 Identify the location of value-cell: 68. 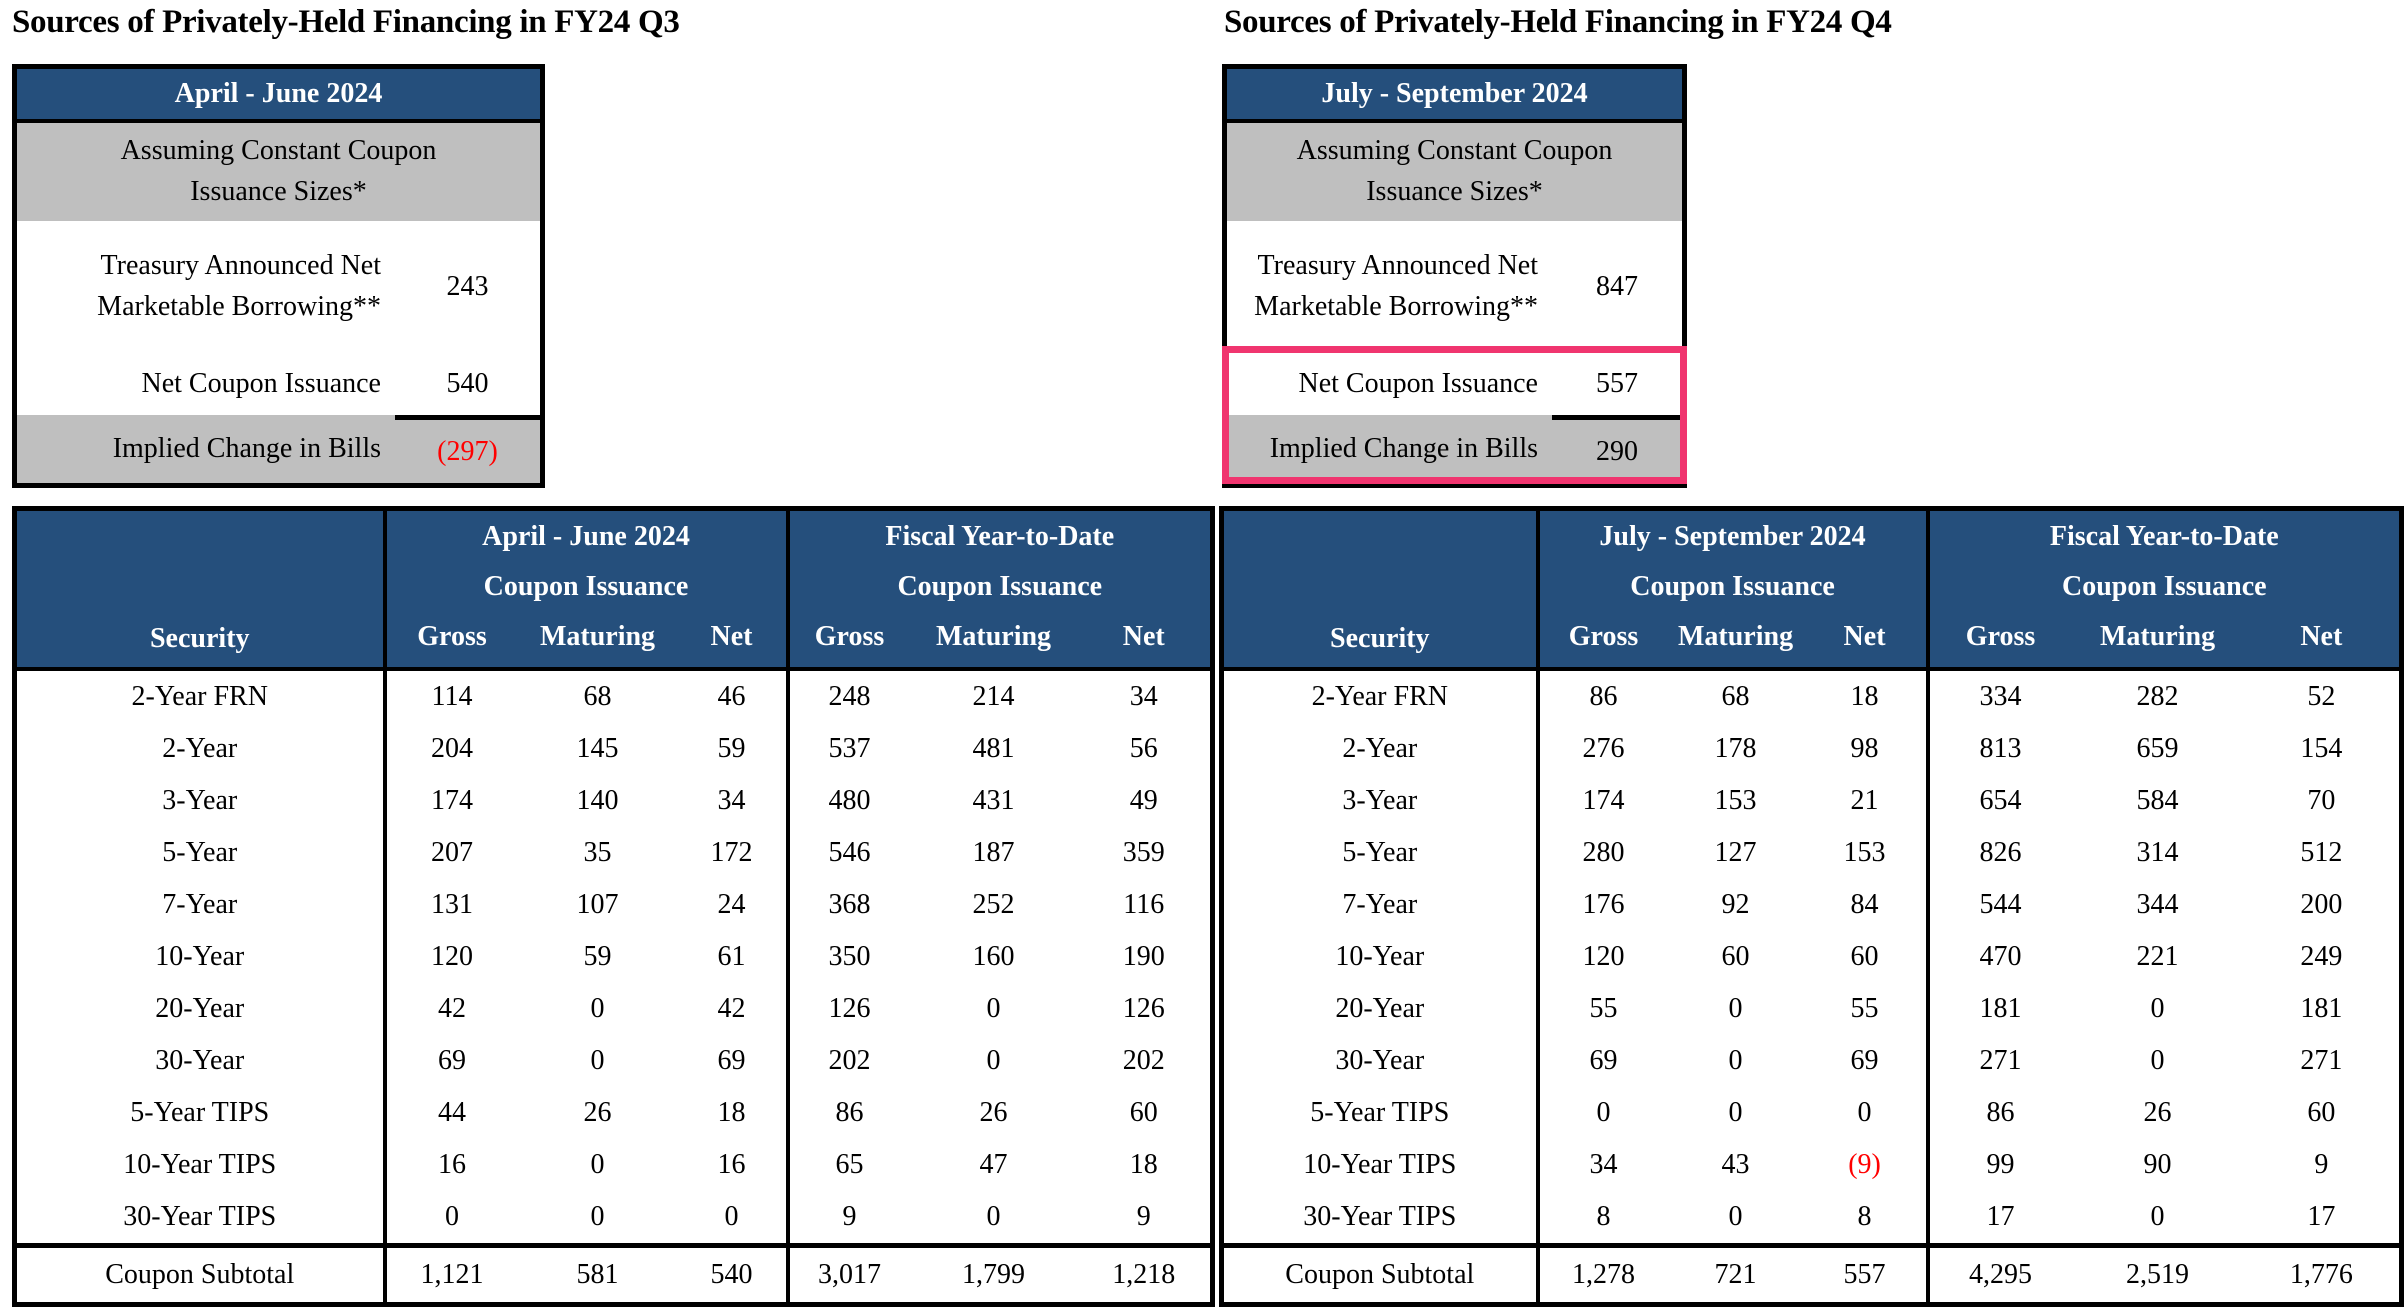
(597, 696).